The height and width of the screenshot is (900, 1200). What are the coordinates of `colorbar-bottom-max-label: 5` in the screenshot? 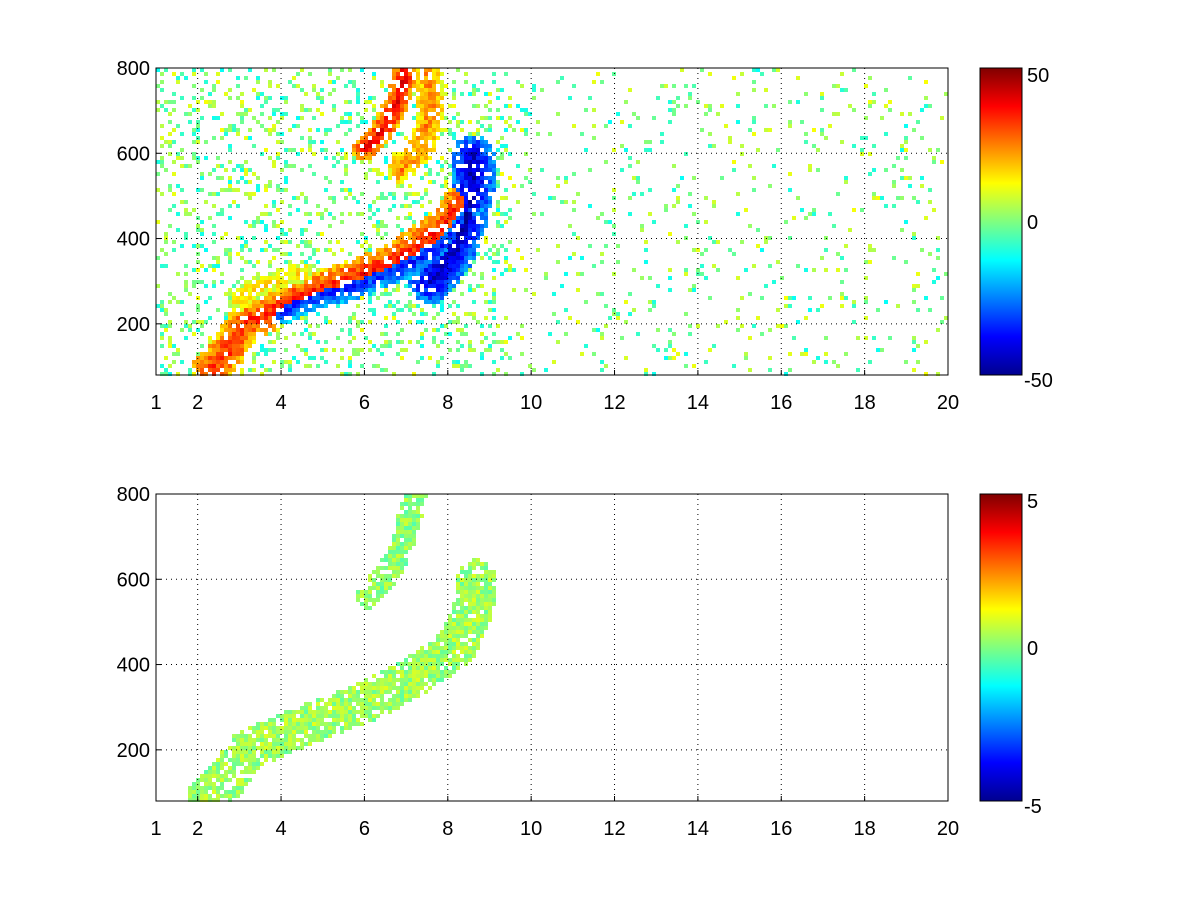 It's located at (1032, 502).